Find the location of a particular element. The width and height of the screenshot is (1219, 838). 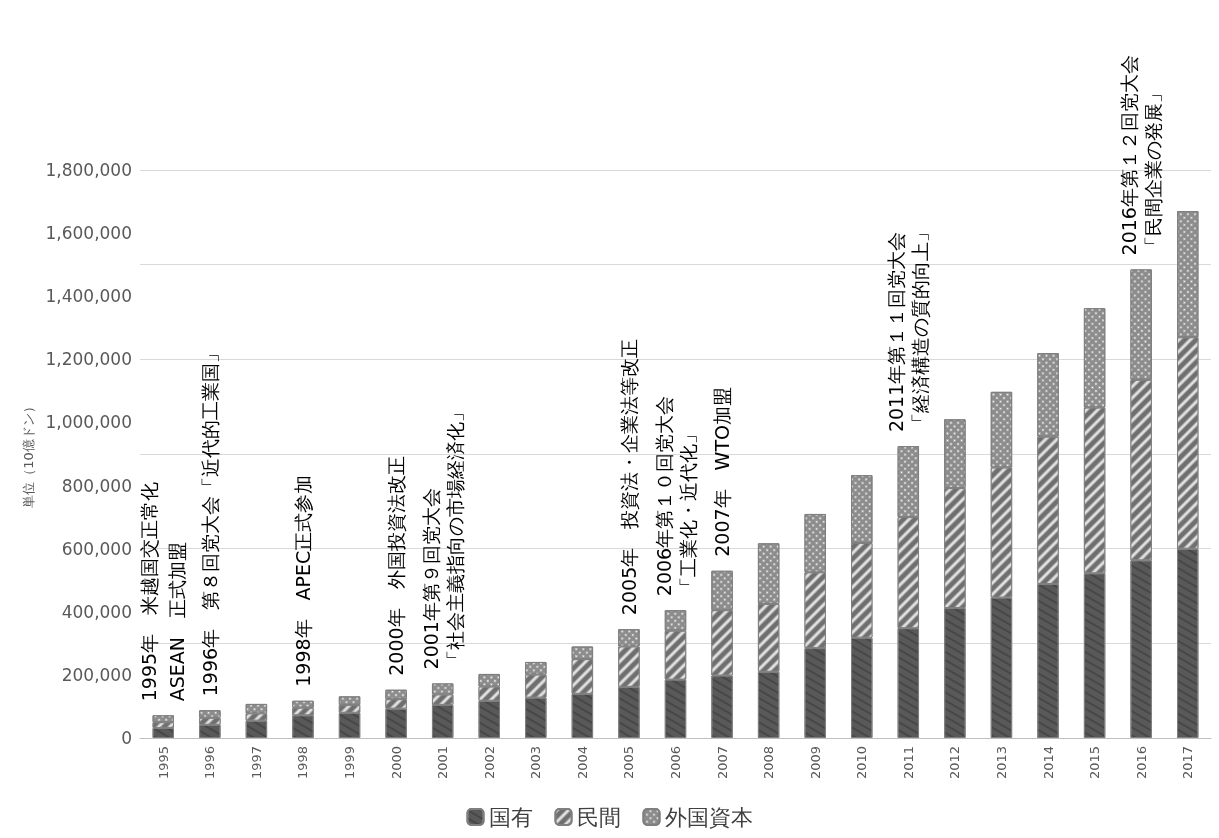

annotation: 2001年第９回党大会「社会主義指向の市場経済化」 is located at coordinates (442, 536).